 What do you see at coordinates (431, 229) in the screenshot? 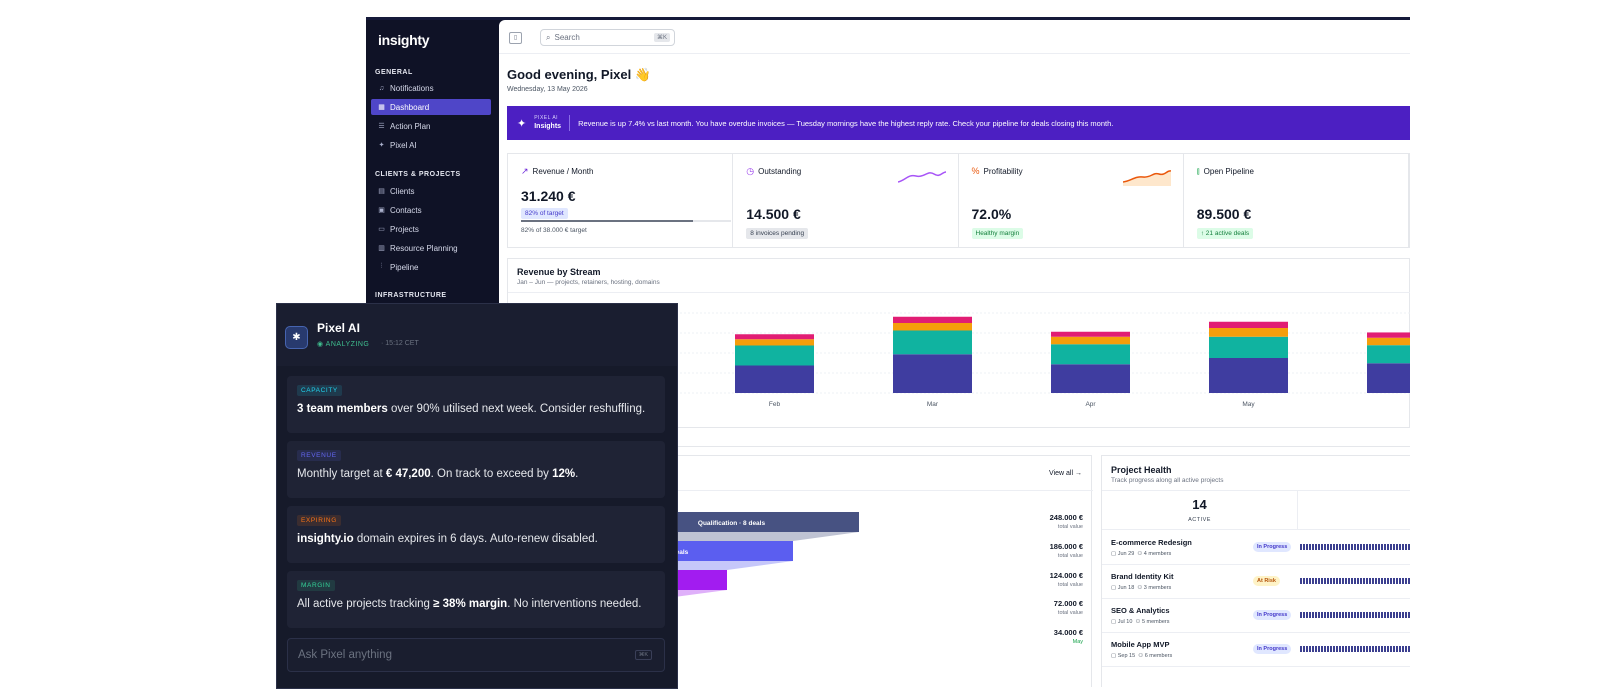
I see `sidebar-item-projects: ▭ Projects` at bounding box center [431, 229].